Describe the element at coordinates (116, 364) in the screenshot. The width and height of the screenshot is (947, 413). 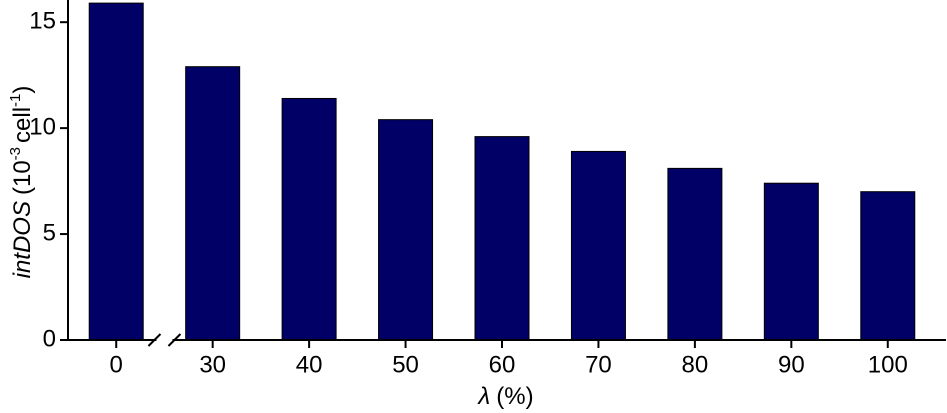
I see `x-tick-label: 0` at that location.